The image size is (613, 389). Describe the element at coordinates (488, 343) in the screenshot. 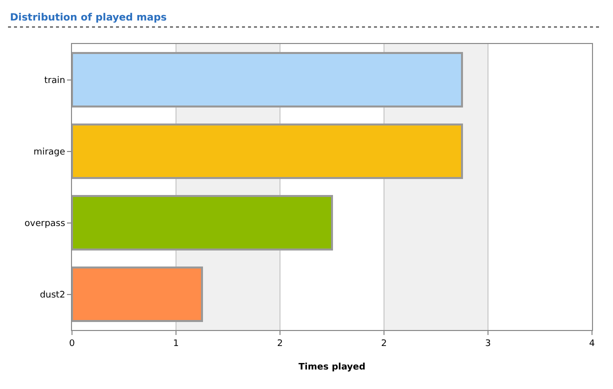

I see `x-tick-label: 3` at that location.